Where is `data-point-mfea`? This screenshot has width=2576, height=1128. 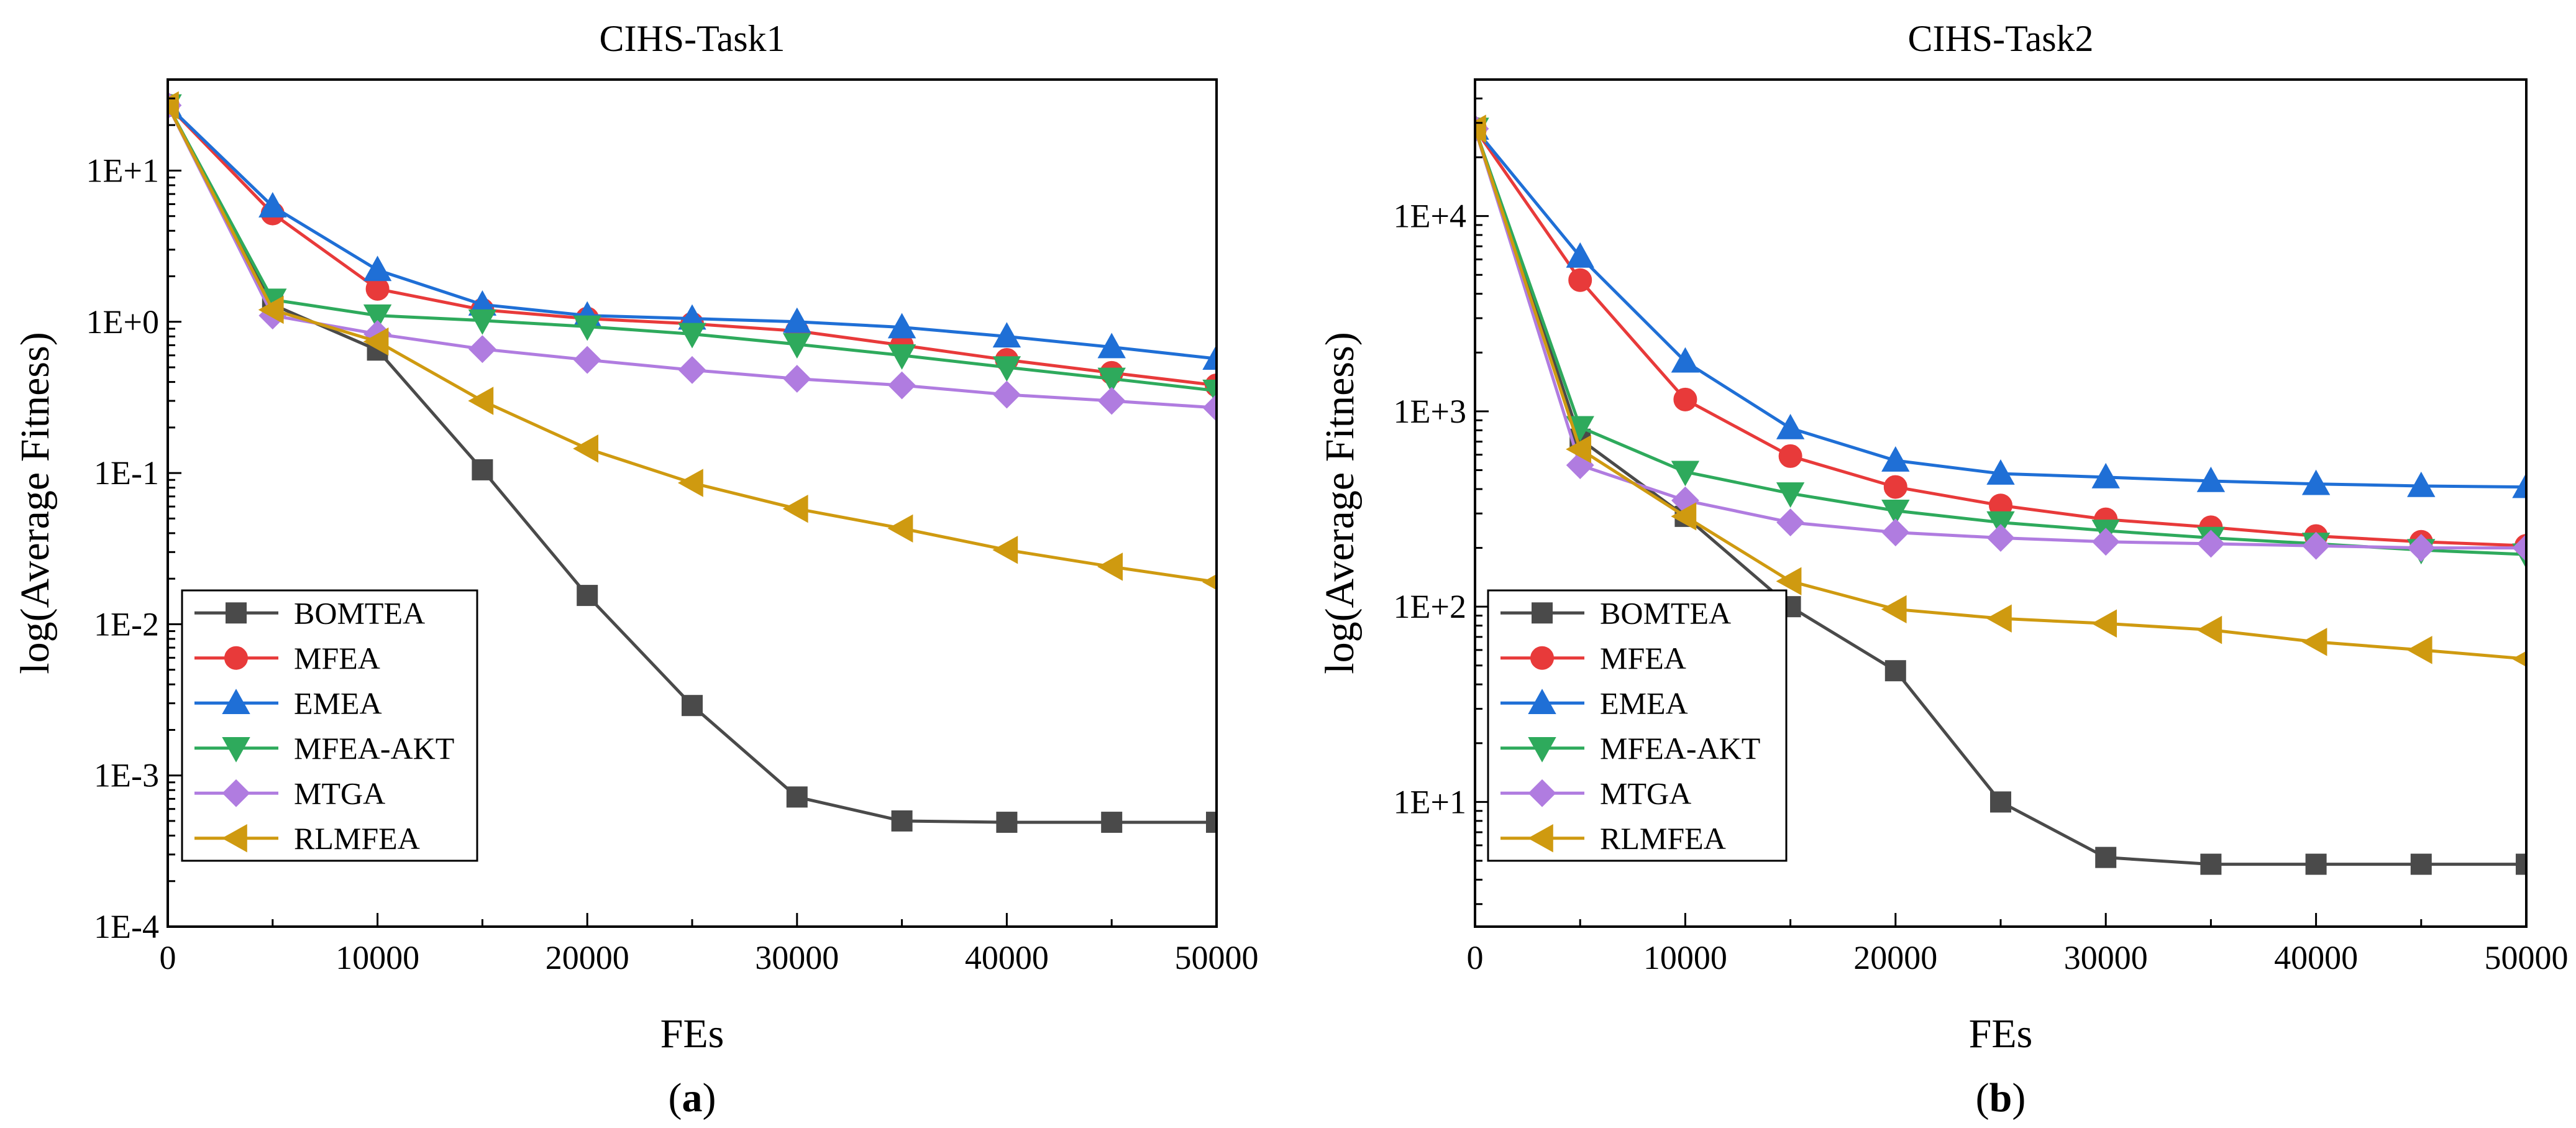
data-point-mfea is located at coordinates (1790, 456).